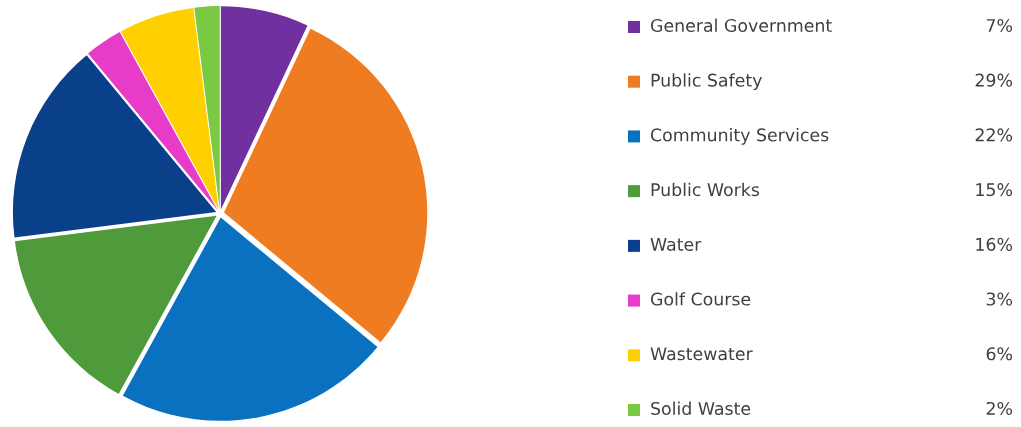 This screenshot has width=1021, height=427. Describe the element at coordinates (994, 244) in the screenshot. I see `data-label: 16%` at that location.